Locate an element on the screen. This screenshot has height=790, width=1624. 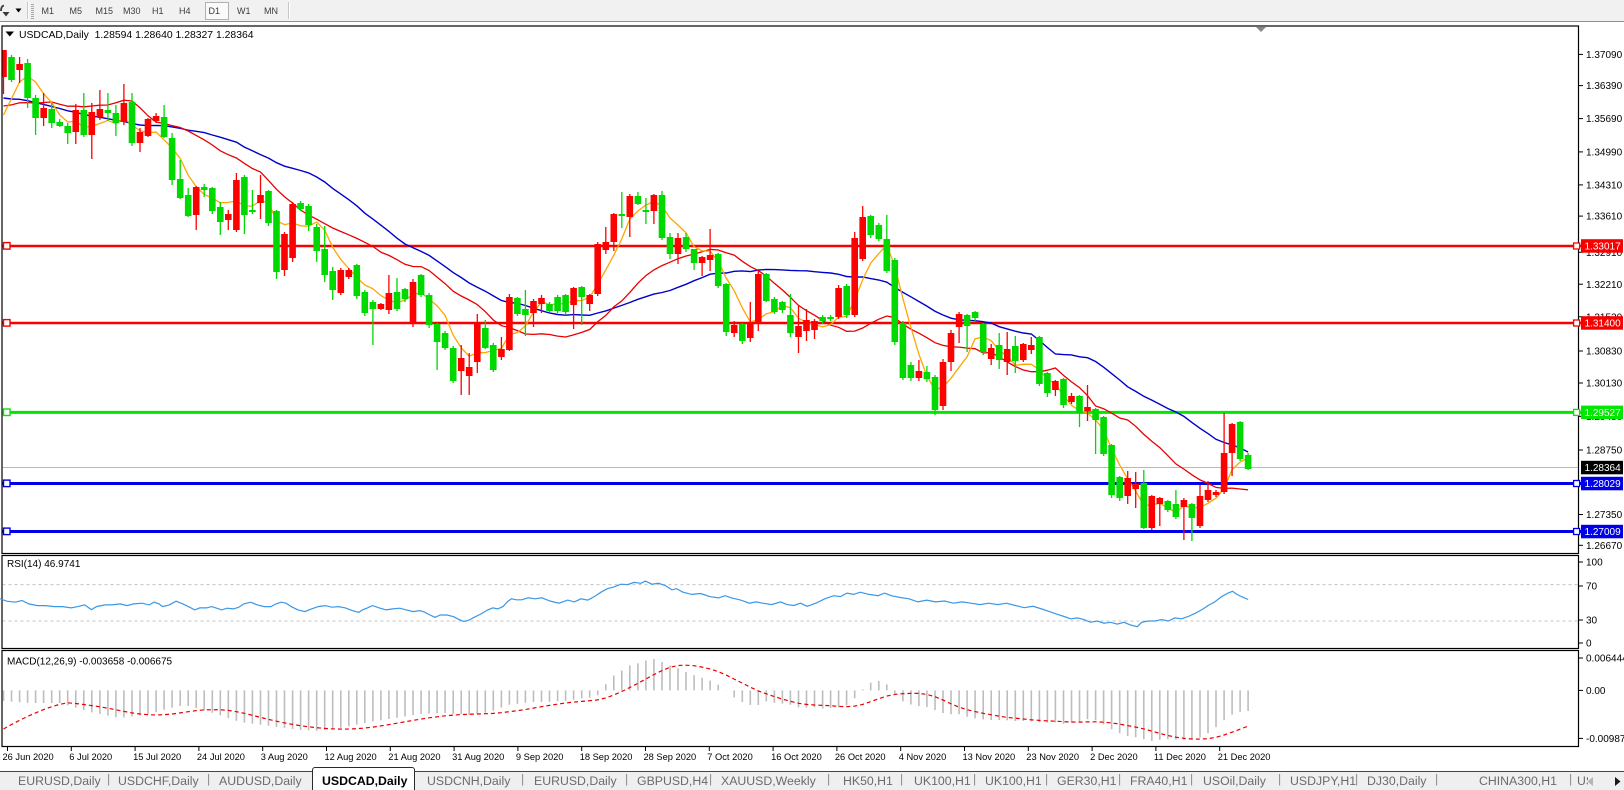
svg-text: 100 is located at coordinates (1594, 563).